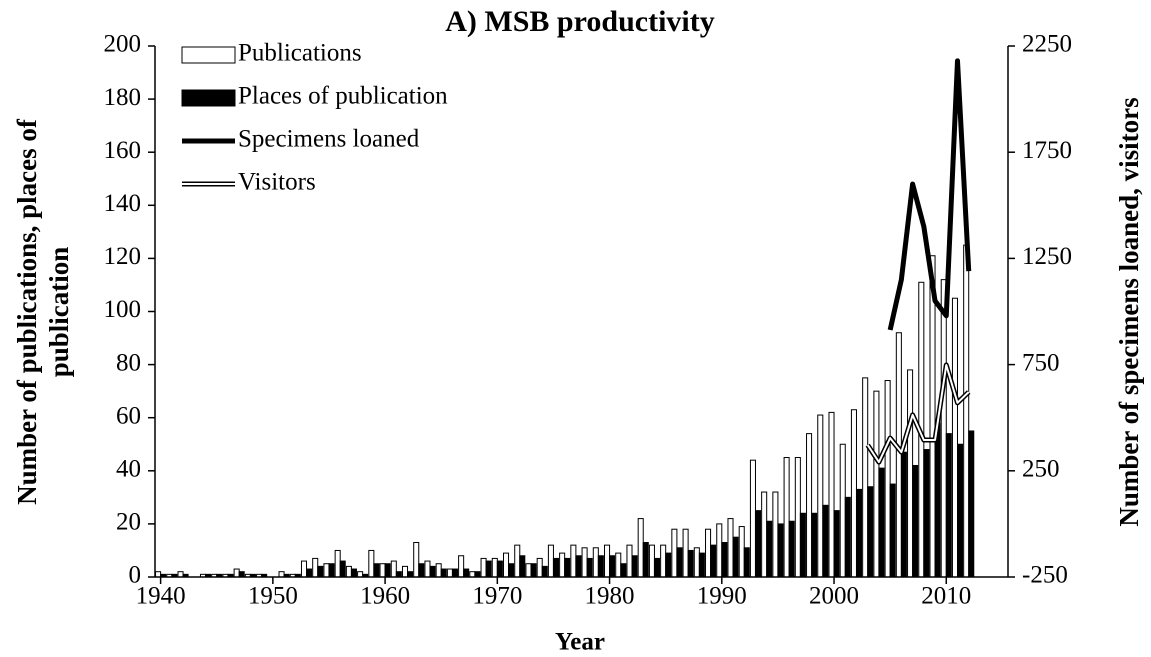 The height and width of the screenshot is (657, 1151). What do you see at coordinates (1047, 150) in the screenshot?
I see `y2-tick-label: 1750` at bounding box center [1047, 150].